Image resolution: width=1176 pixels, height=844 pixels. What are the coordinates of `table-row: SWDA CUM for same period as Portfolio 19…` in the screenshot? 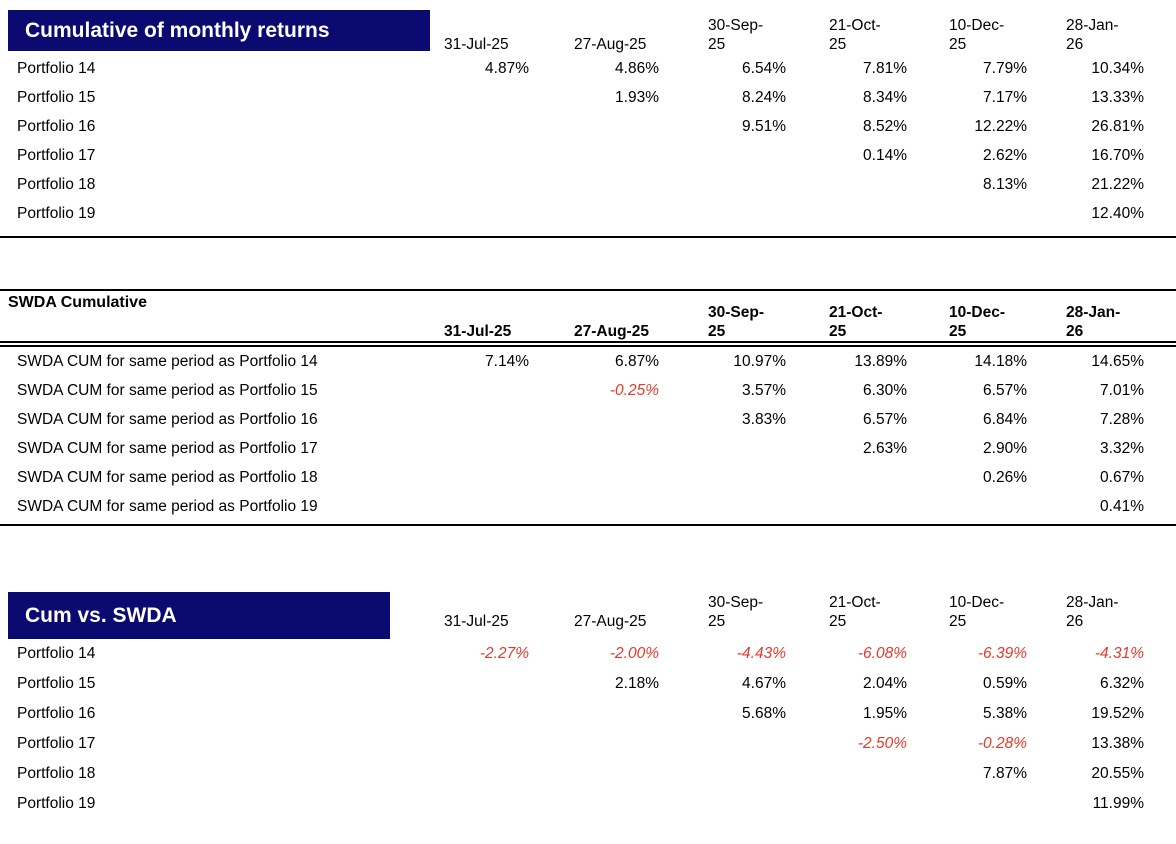 It's located at (588, 506).